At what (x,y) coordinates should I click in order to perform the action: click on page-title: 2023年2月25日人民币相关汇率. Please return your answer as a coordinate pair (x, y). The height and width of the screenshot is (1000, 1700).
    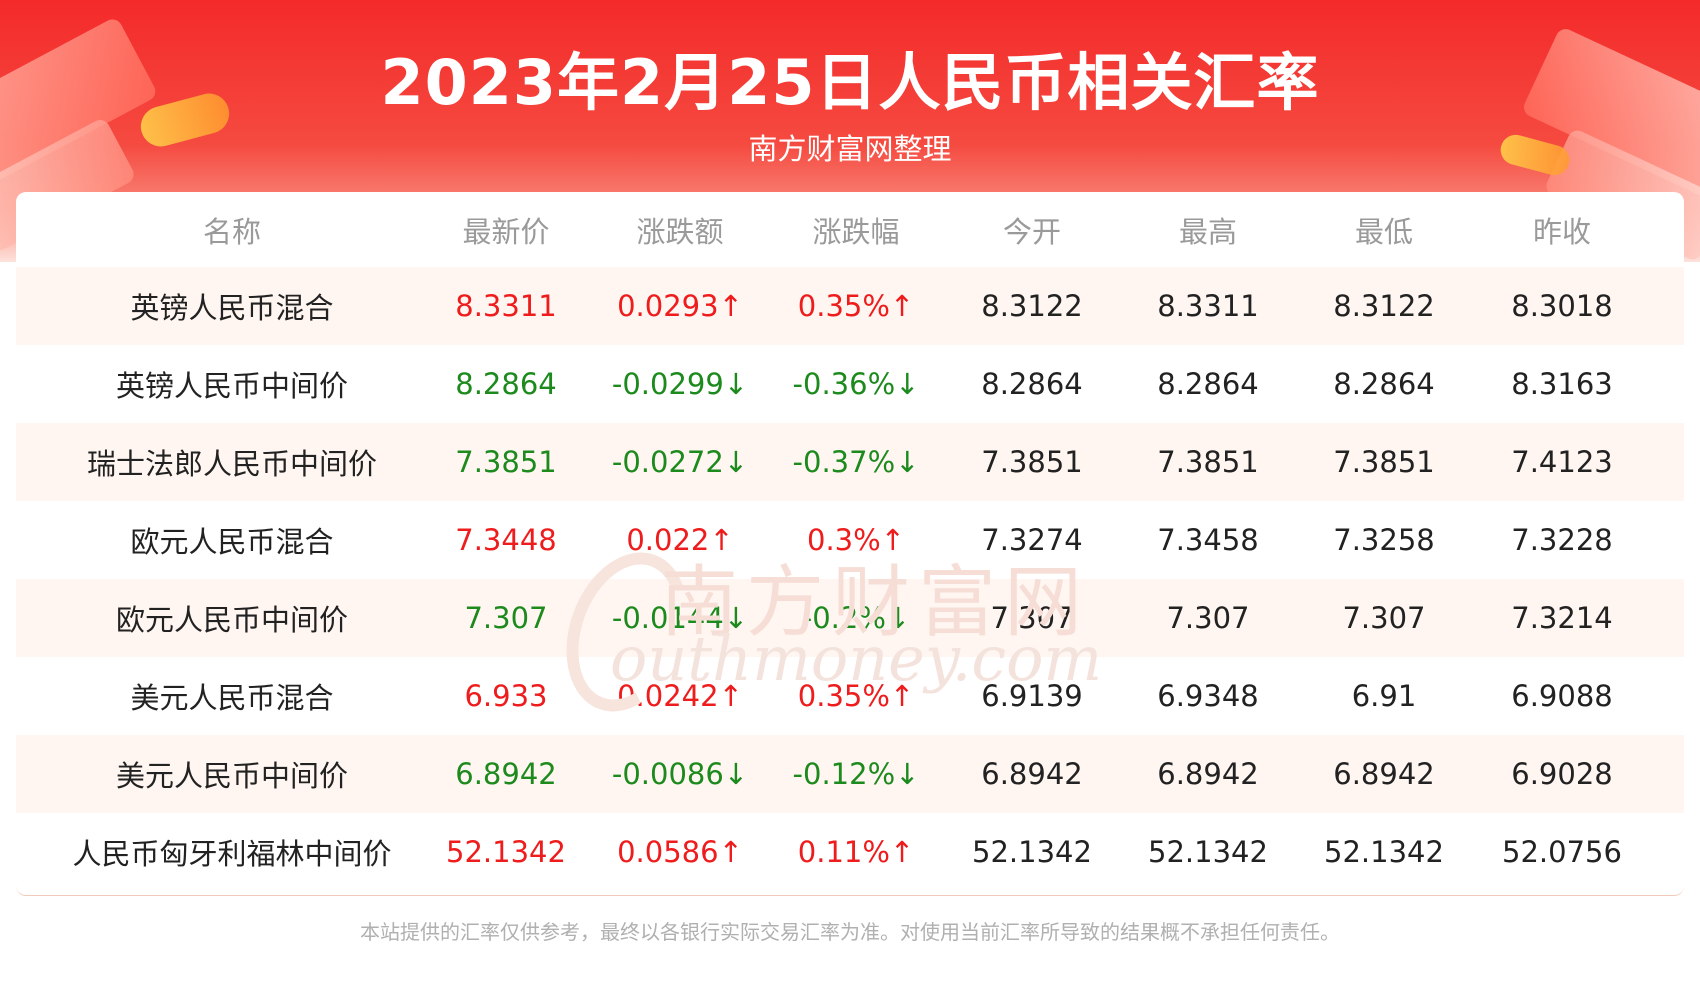
    Looking at the image, I should click on (850, 82).